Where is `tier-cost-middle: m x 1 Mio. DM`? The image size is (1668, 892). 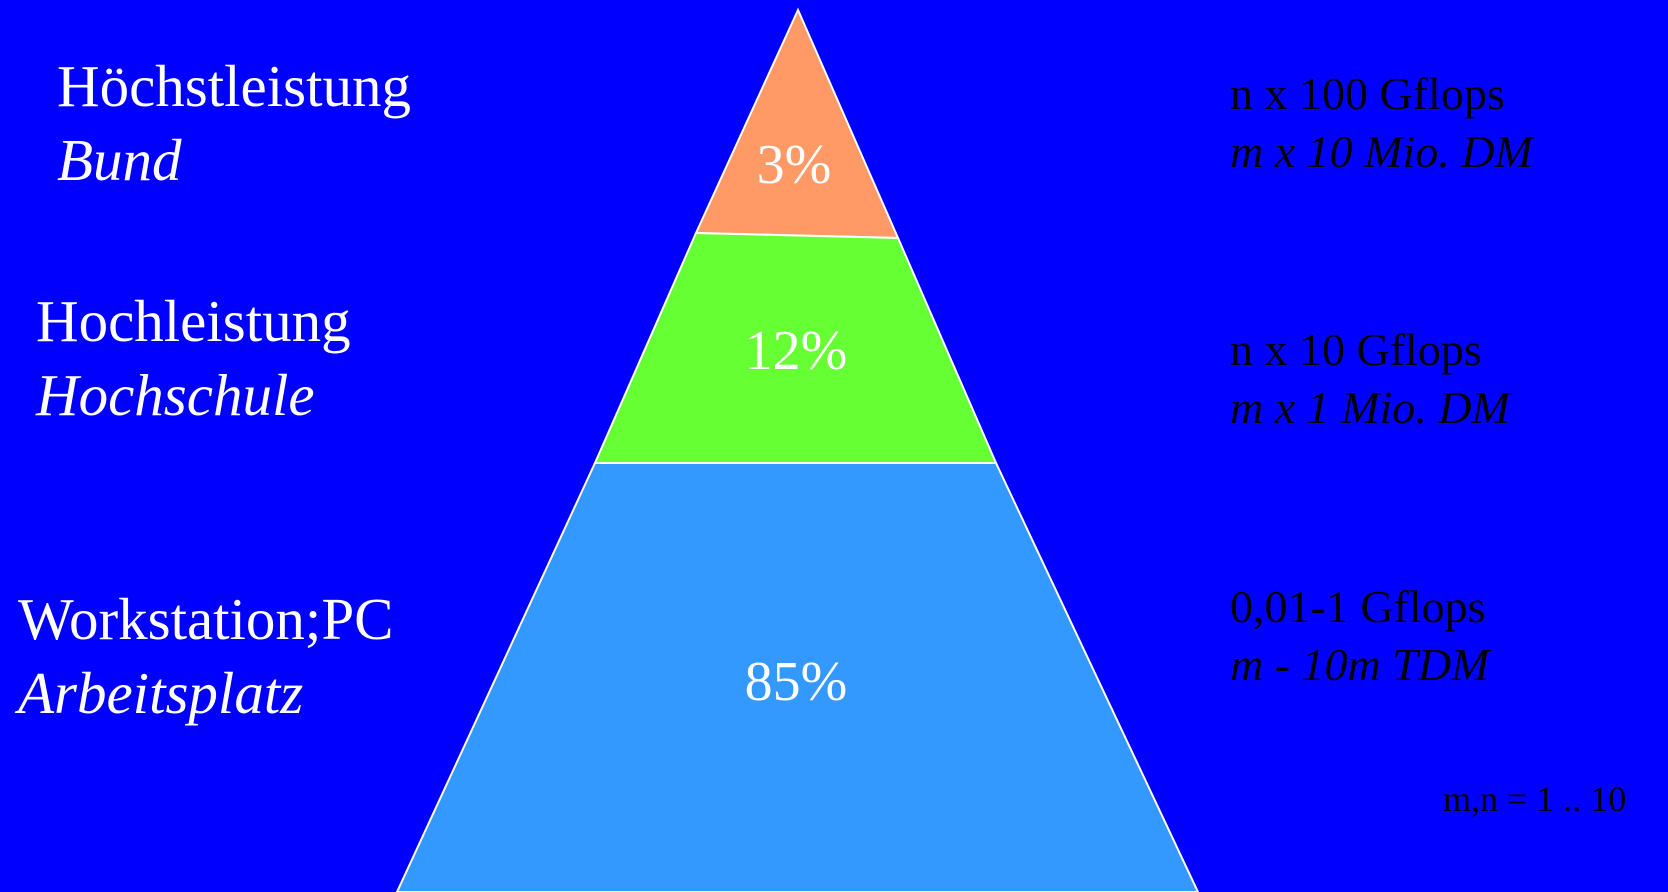 tier-cost-middle: m x 1 Mio. DM is located at coordinates (1370, 408).